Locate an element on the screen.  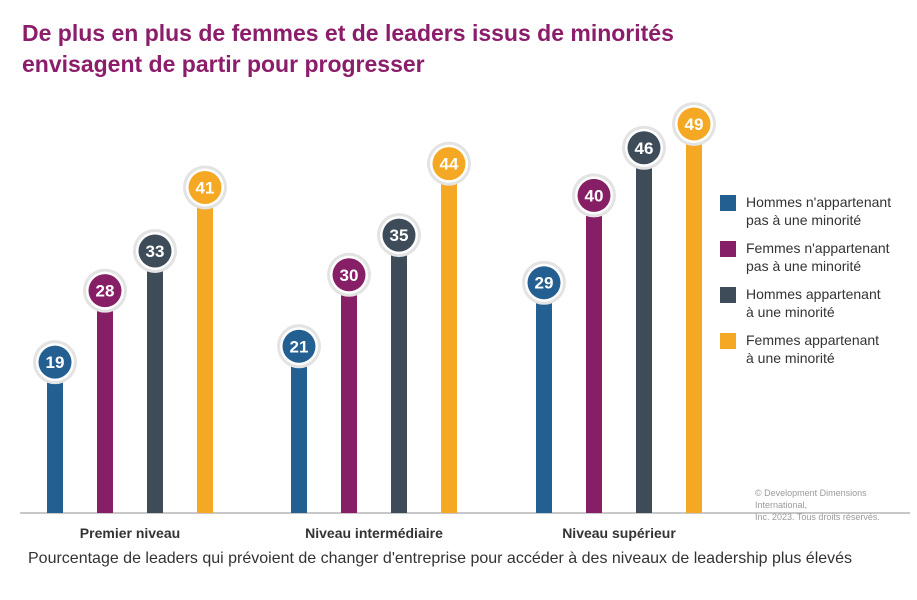
data-label: 35 is located at coordinates (399, 235).